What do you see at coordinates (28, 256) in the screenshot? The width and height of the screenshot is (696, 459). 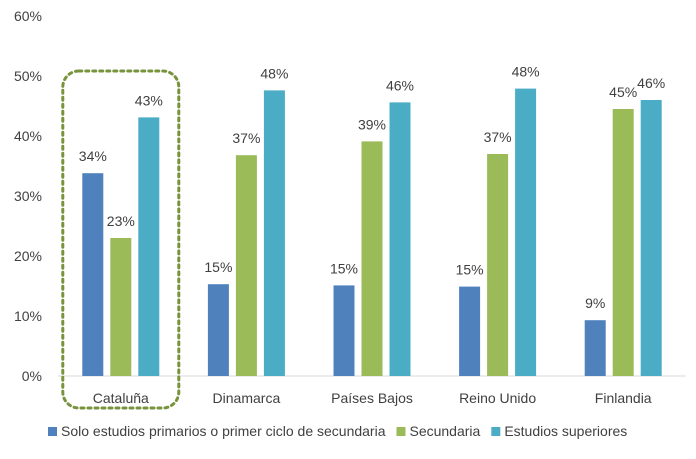 I see `y-tick-label: 20%` at bounding box center [28, 256].